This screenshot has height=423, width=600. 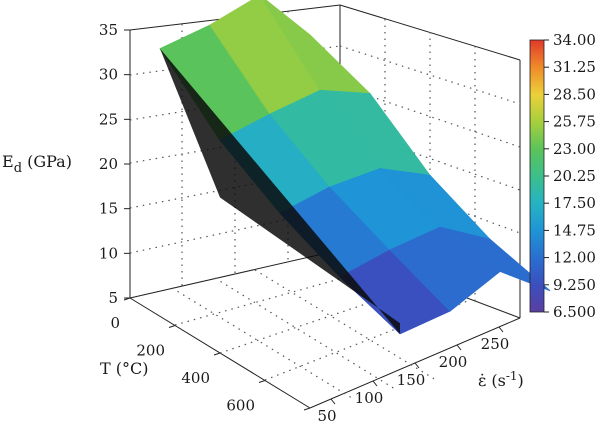 What do you see at coordinates (240, 406) in the screenshot?
I see `x-tick-label: 600` at bounding box center [240, 406].